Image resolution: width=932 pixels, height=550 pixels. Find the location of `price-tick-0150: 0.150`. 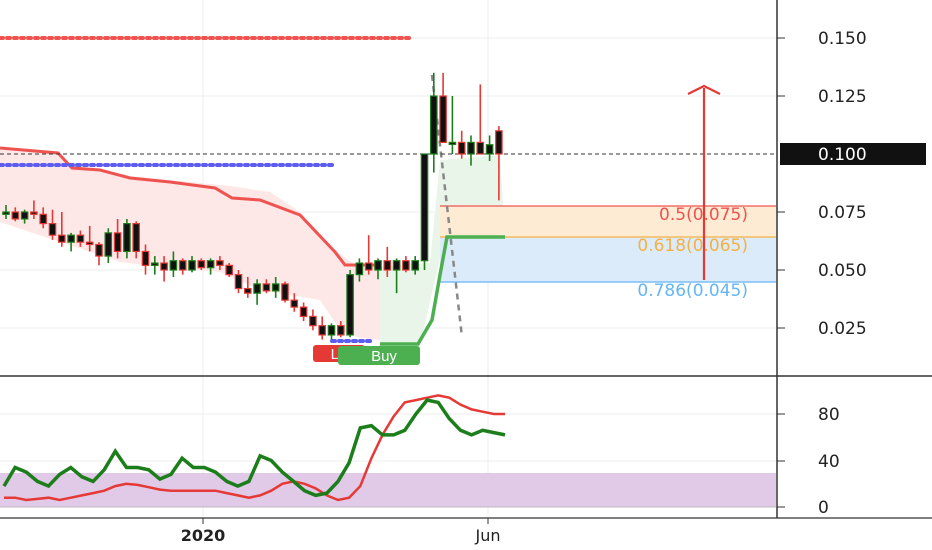

price-tick-0150: 0.150 is located at coordinates (842, 39).